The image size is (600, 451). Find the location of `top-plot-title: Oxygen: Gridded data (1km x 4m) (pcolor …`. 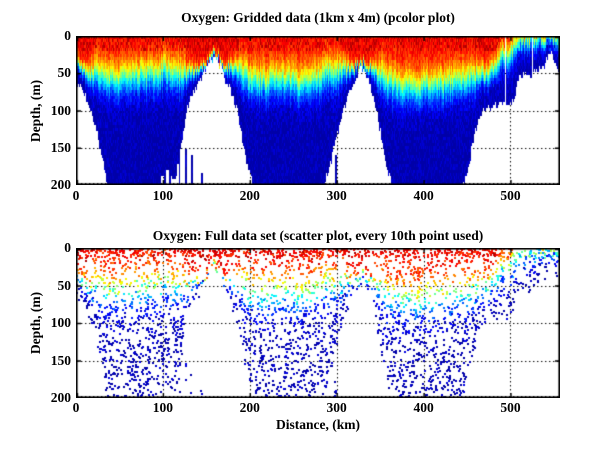

top-plot-title: Oxygen: Gridded data (1km x 4m) (pcolor … is located at coordinates (318, 17).